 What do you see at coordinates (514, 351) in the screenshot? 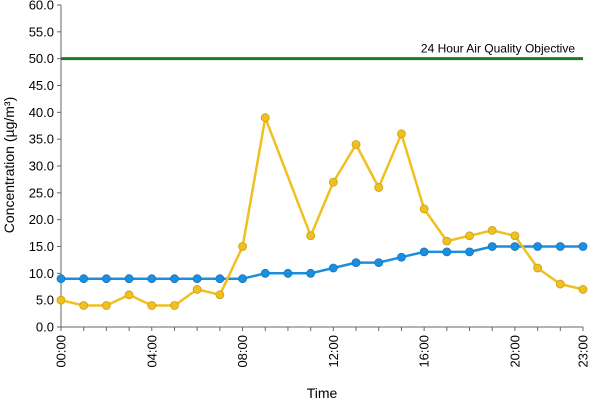
I see `x-tick-label: 20:00` at bounding box center [514, 351].